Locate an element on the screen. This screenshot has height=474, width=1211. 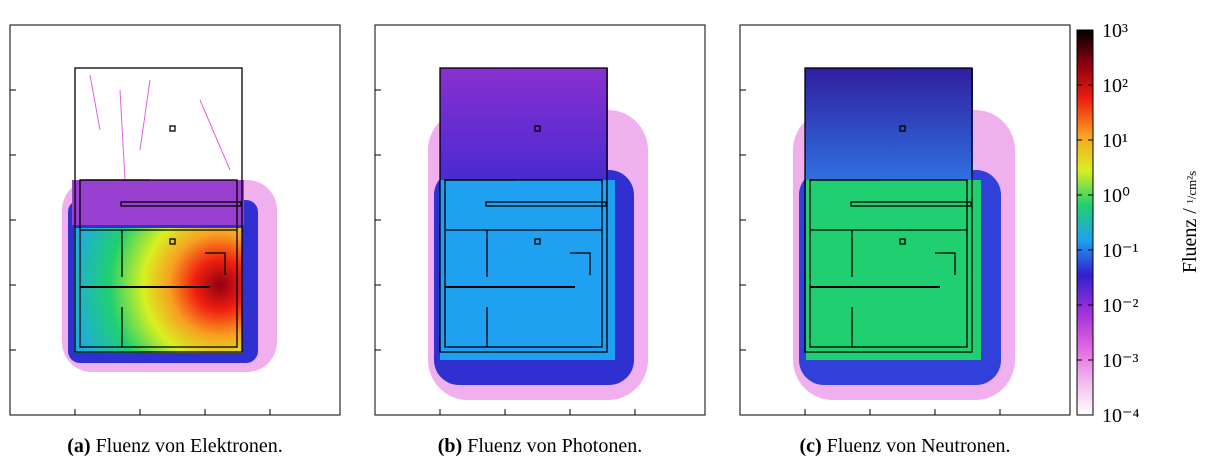
caption-text: Fluenz von Elektronen. is located at coordinates (189, 446).